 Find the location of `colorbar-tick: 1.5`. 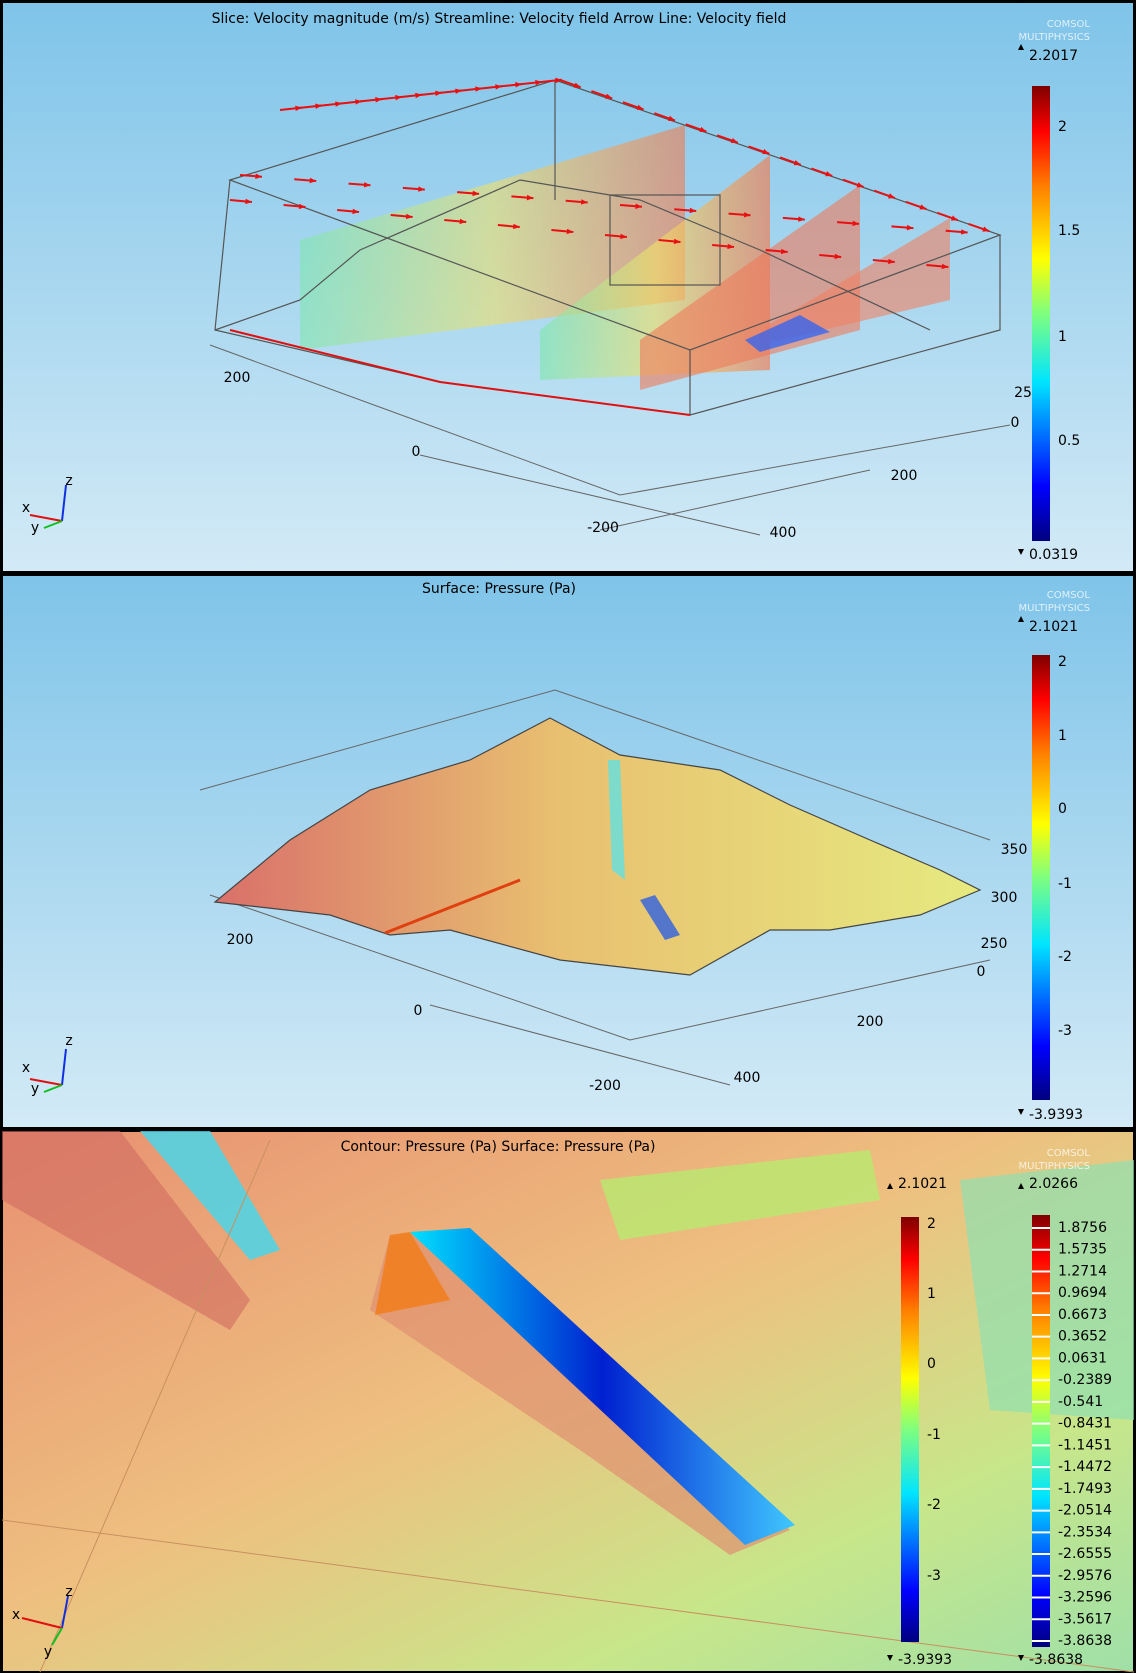

colorbar-tick: 1.5 is located at coordinates (1069, 231).